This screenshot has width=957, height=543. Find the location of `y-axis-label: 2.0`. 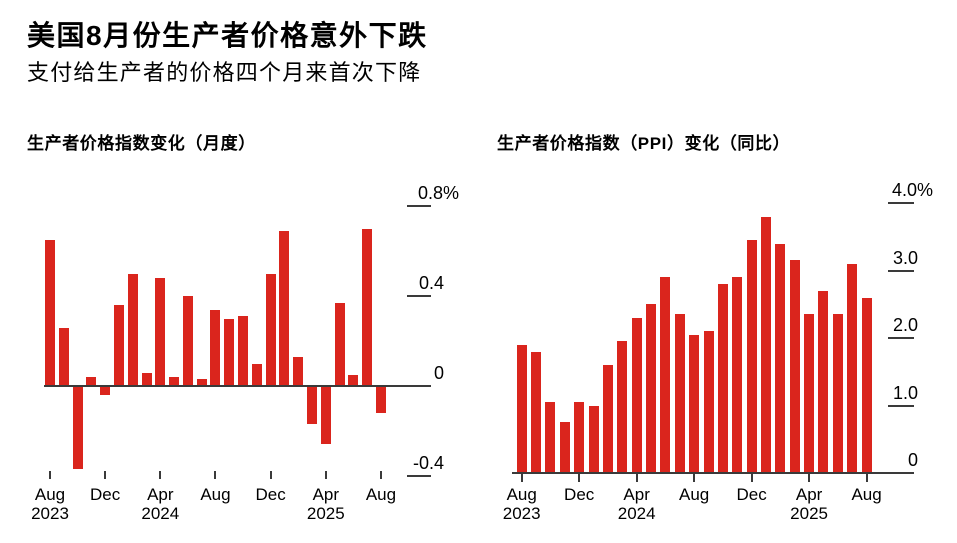

y-axis-label: 2.0 is located at coordinates (905, 325).